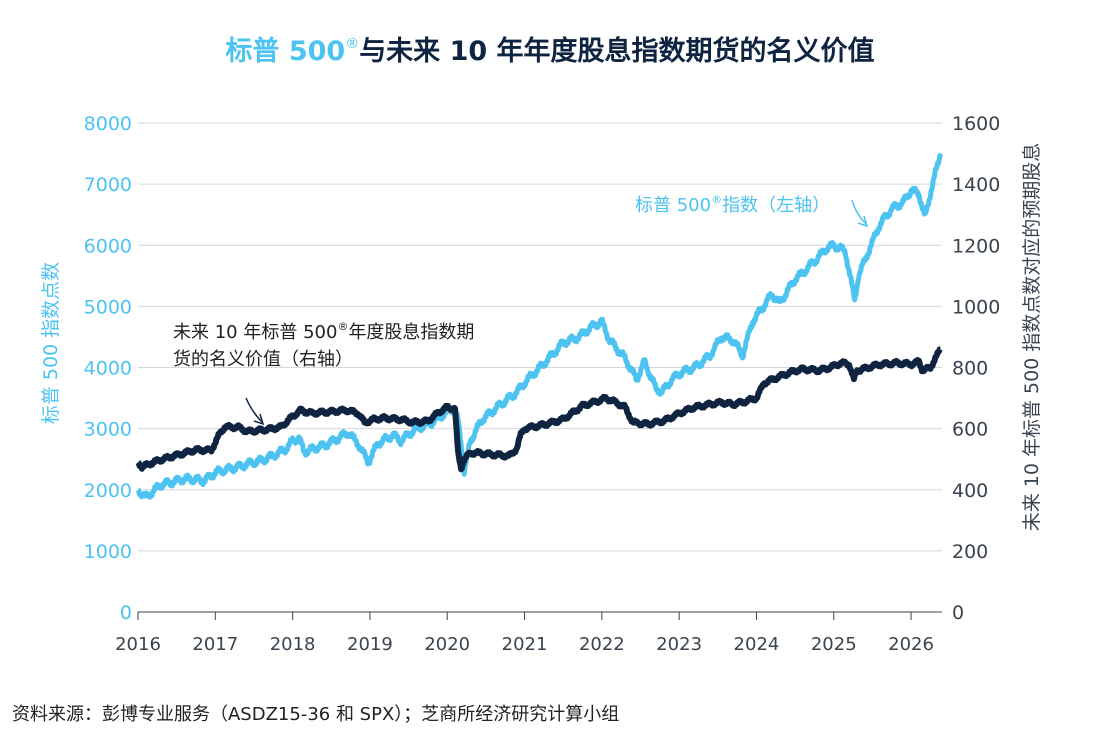  I want to click on chart-title-registered: ®, so click(352, 44).